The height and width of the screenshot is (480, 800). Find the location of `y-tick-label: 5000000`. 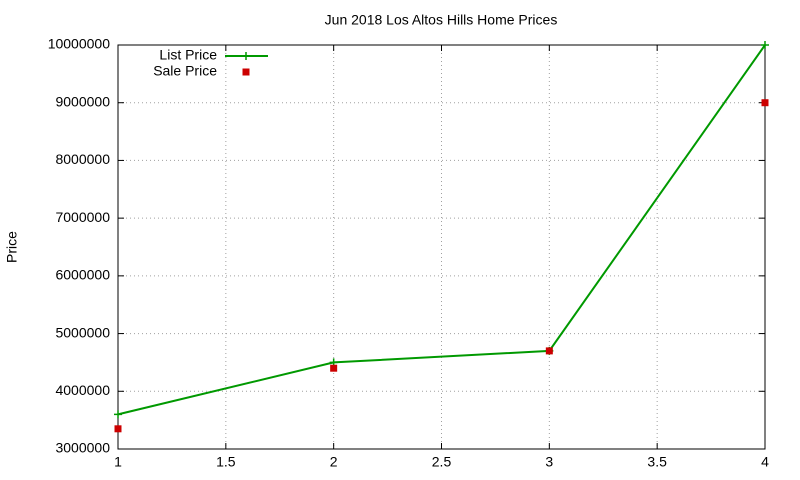

y-tick-label: 5000000 is located at coordinates (82, 332).